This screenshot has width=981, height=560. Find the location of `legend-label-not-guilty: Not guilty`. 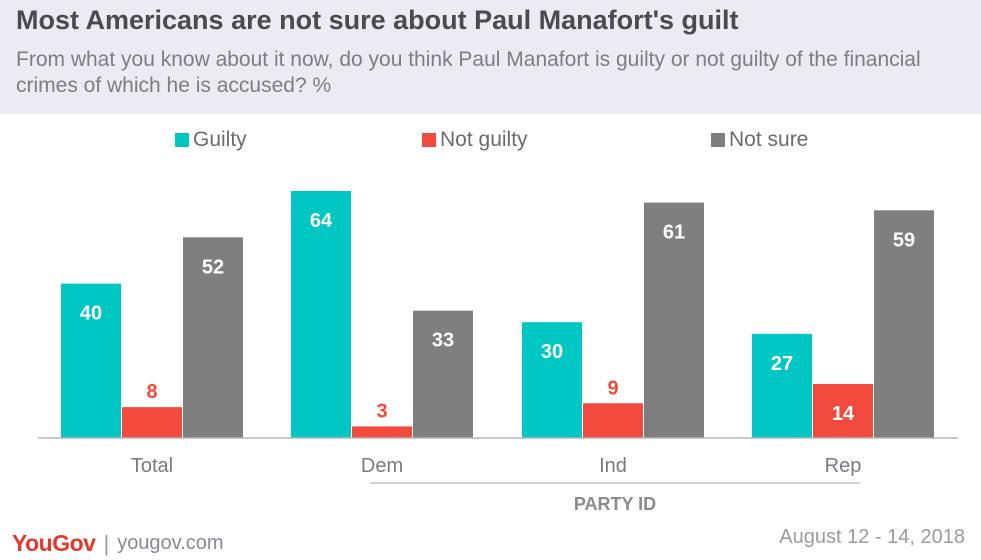

legend-label-not-guilty: Not guilty is located at coordinates (484, 139).